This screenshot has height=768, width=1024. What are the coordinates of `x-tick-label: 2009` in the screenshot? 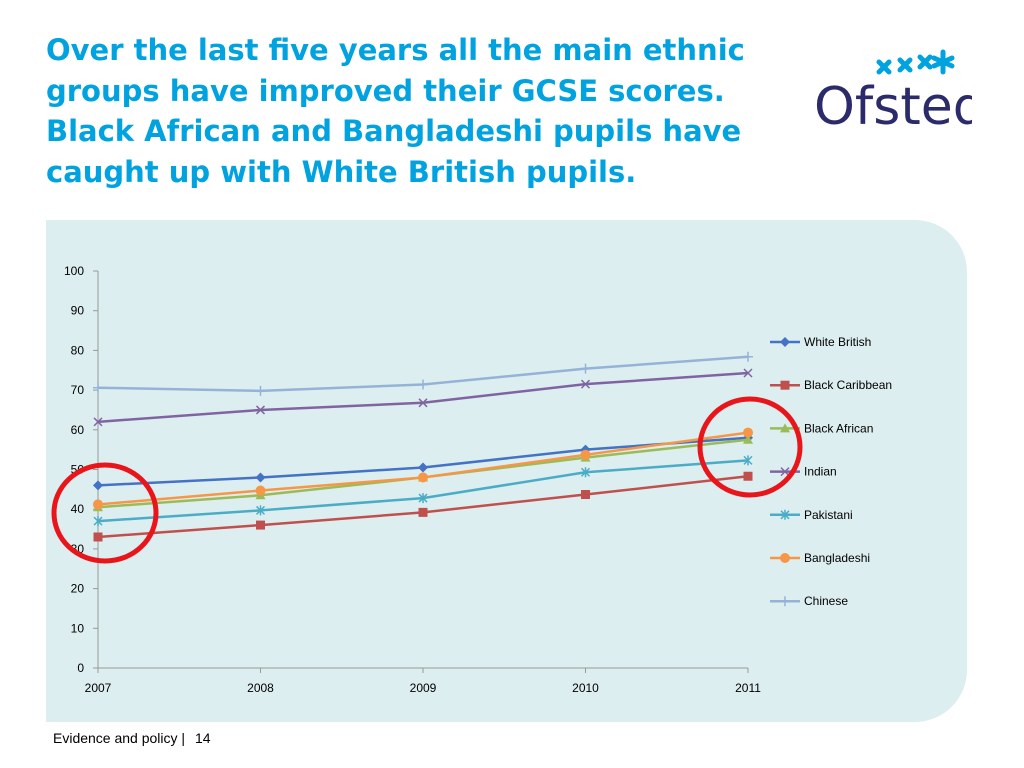 It's located at (423, 688).